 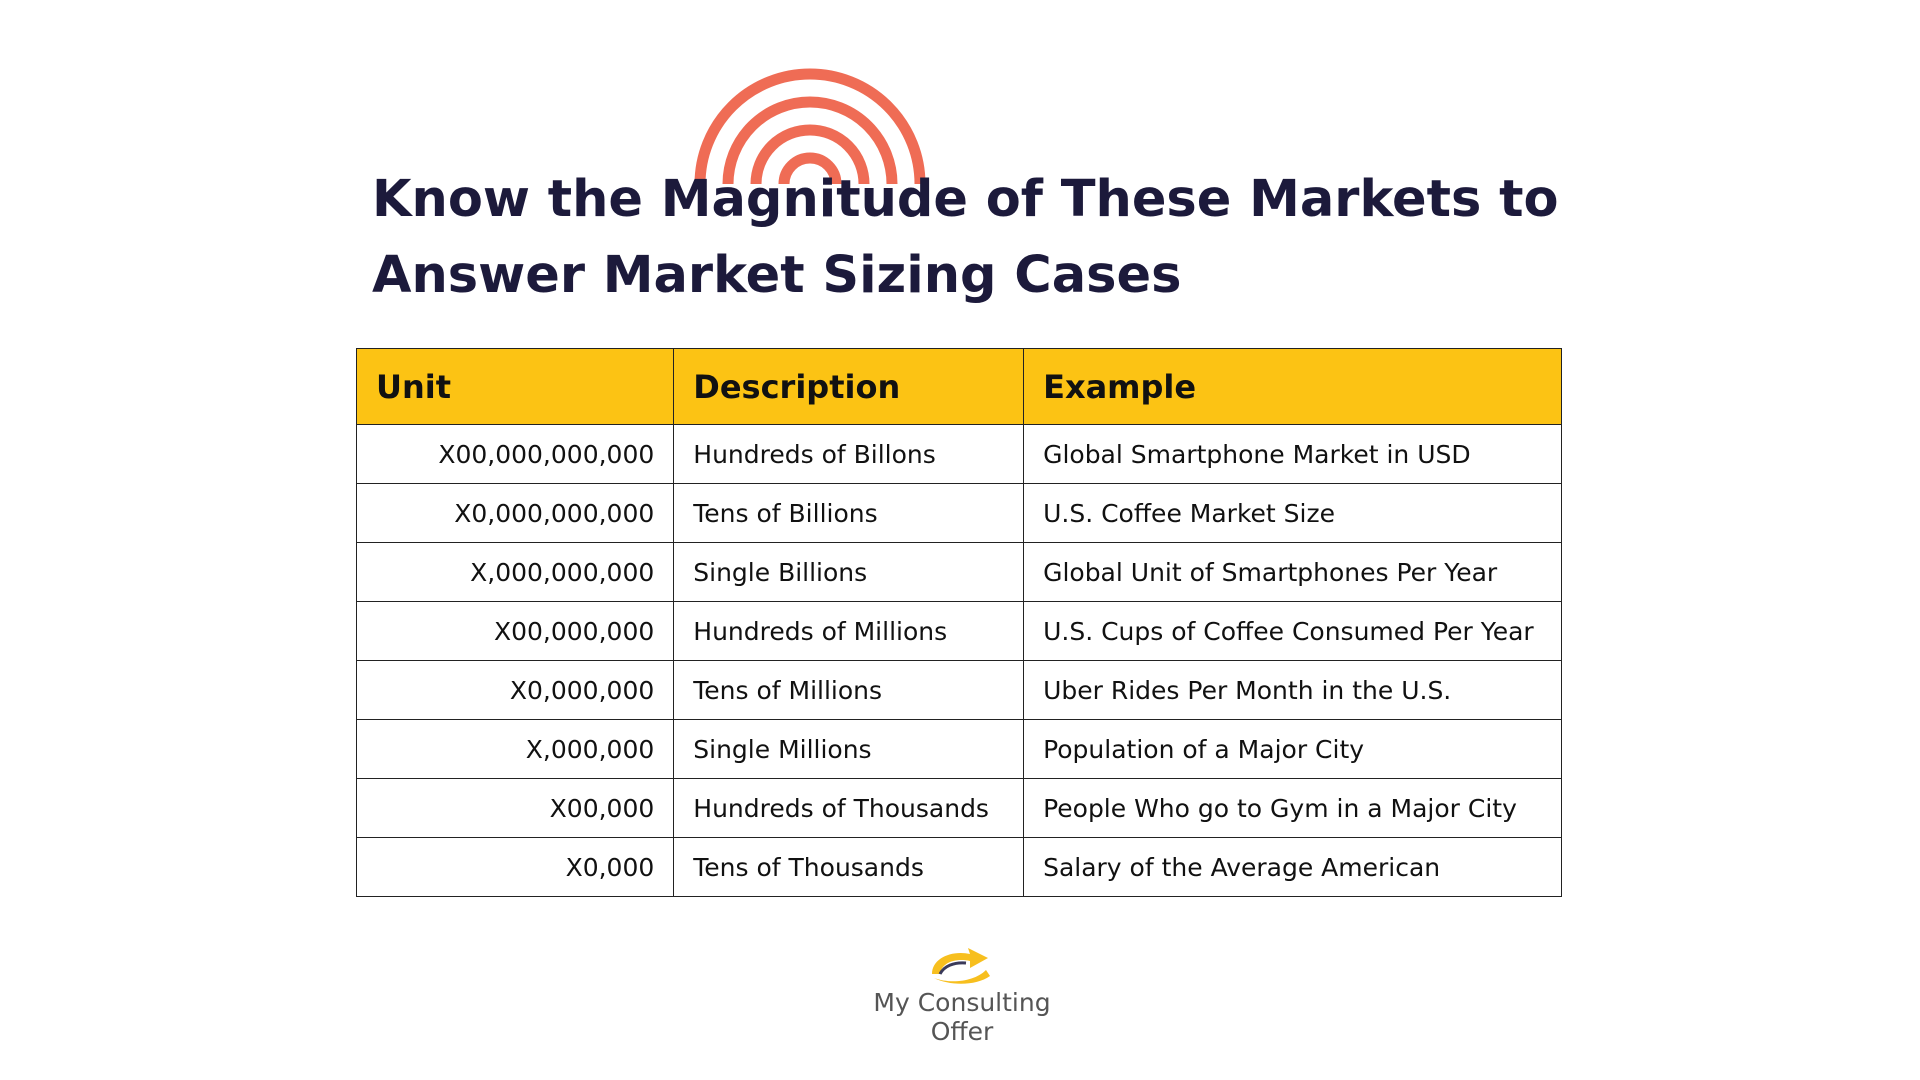 I want to click on example-cell: Population of a Major City, so click(x=1292, y=749).